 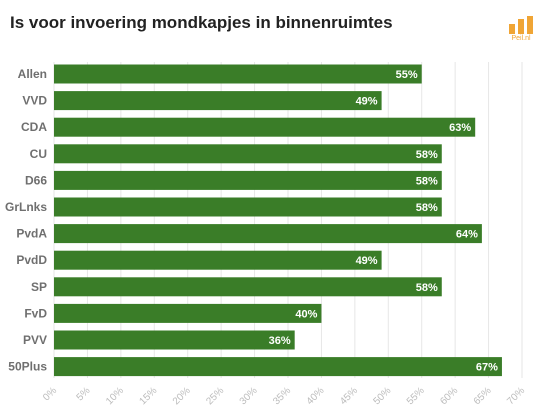 I want to click on bar-vvd, so click(x=218, y=101).